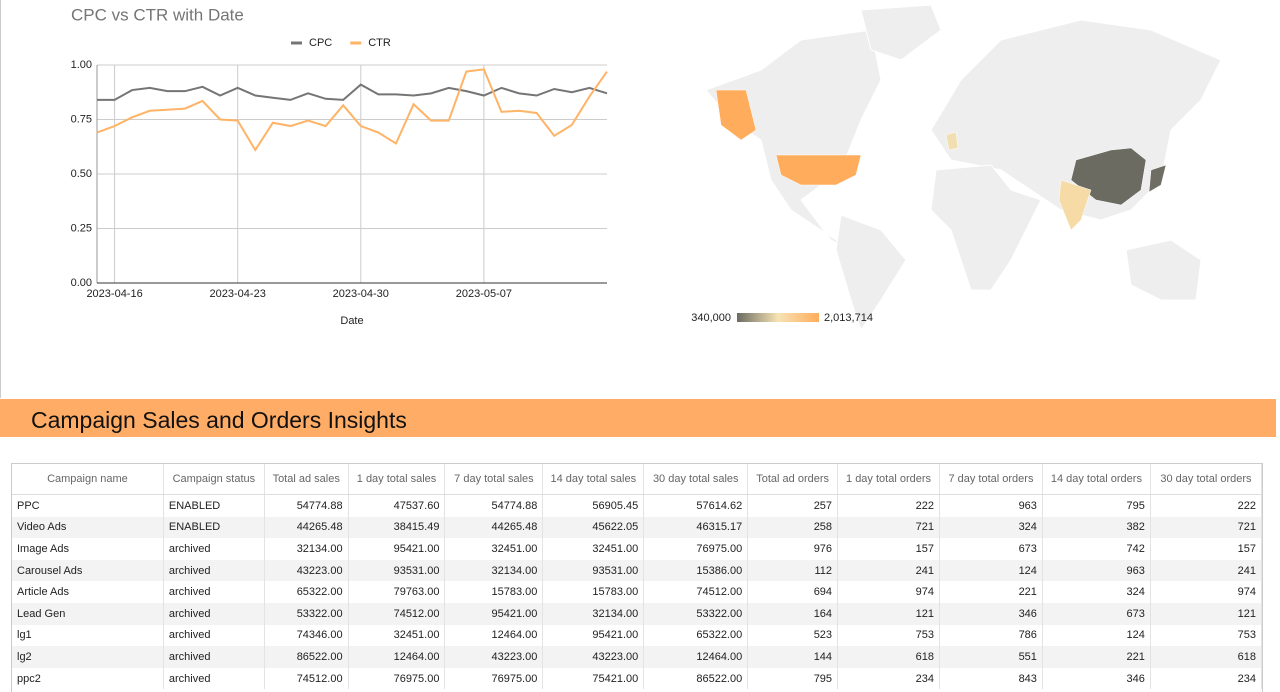  I want to click on series-line, so click(352, 110).